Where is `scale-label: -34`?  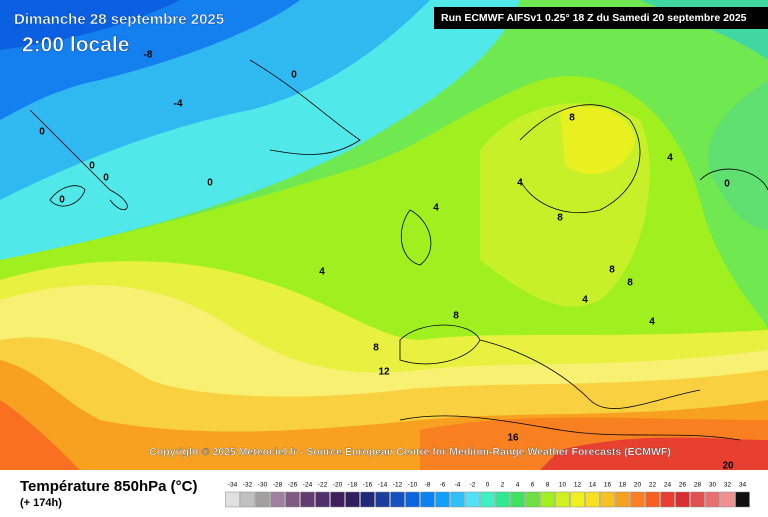
scale-label: -34 is located at coordinates (233, 485).